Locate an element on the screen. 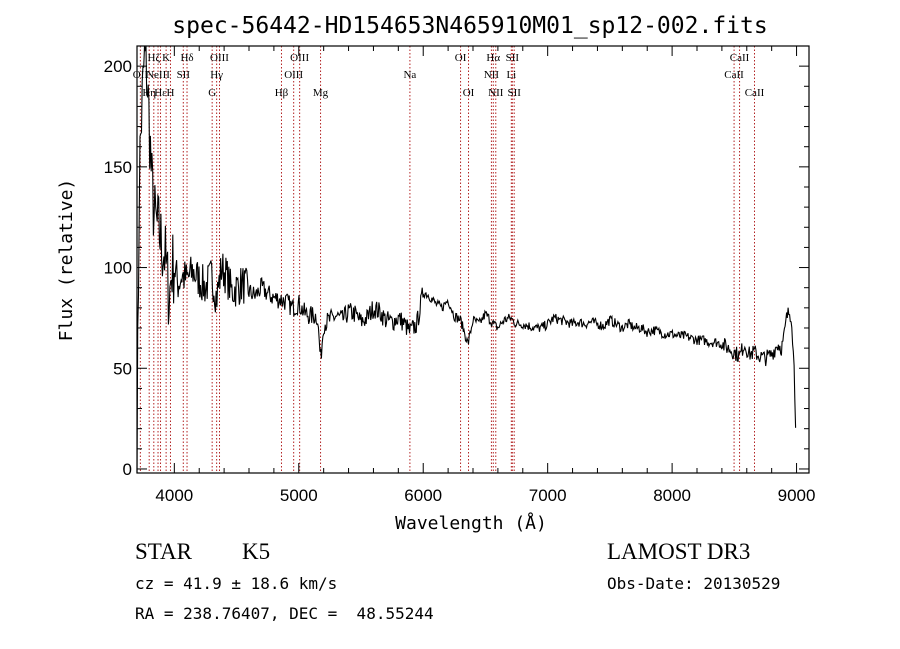 The height and width of the screenshot is (649, 900). y-axis-label: Flux (relative) is located at coordinates (66, 260).